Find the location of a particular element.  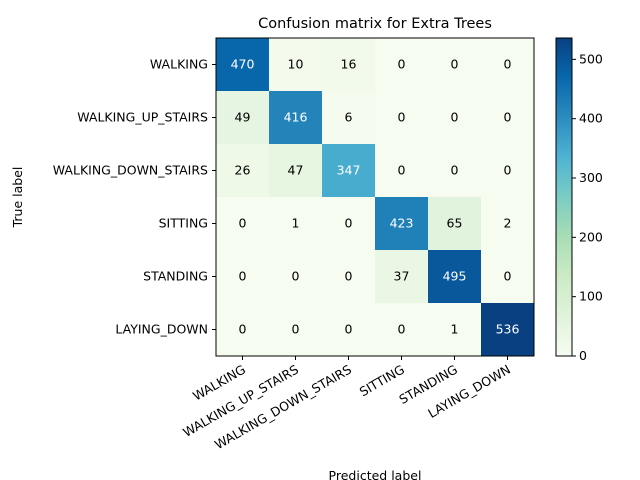

colorbar-tick-label: 400 is located at coordinates (591, 118).